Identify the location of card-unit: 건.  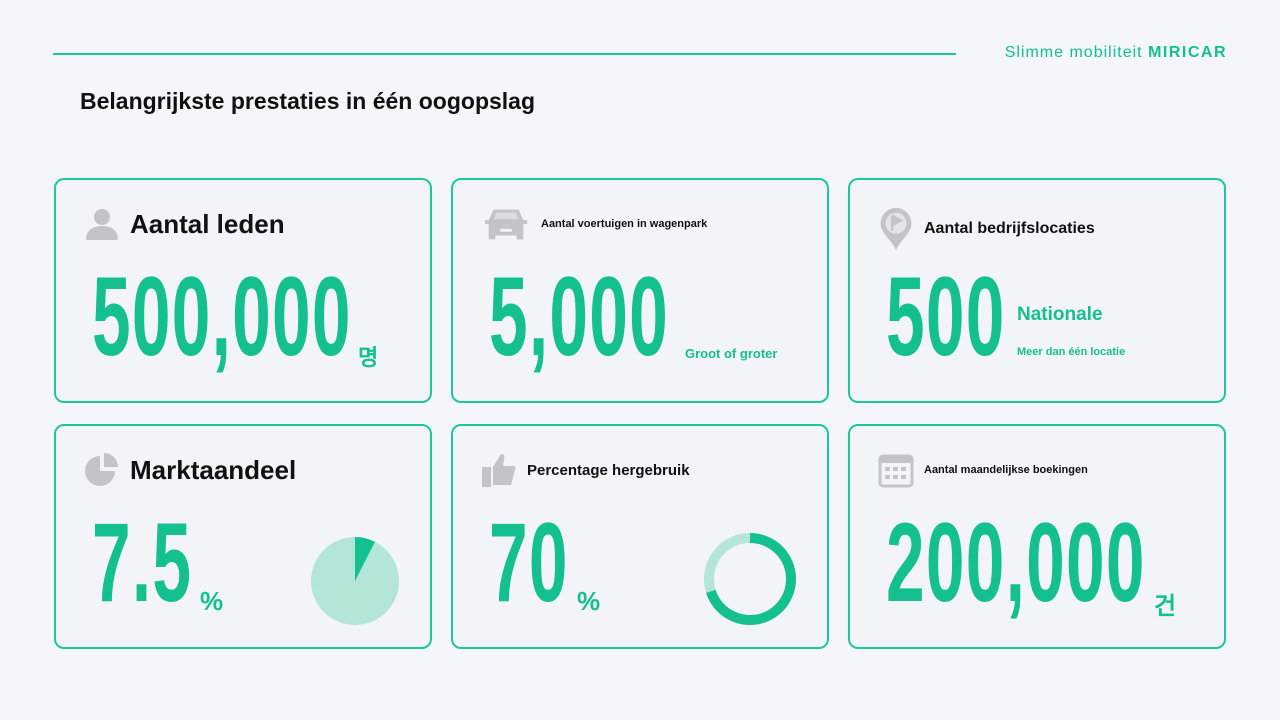
(1165, 606).